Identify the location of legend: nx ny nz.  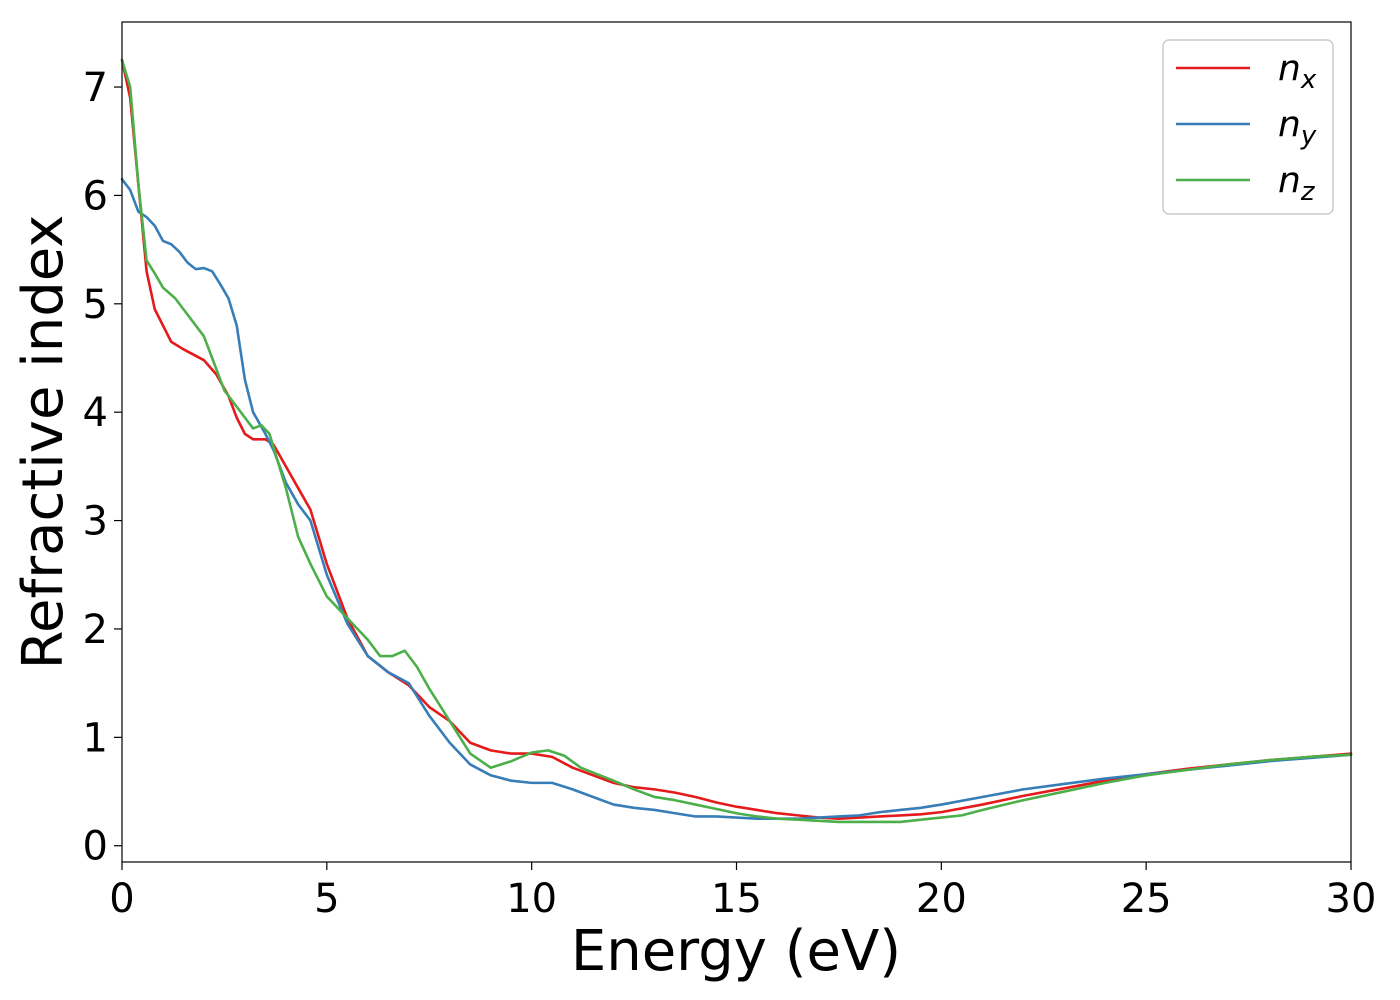
(1248, 127).